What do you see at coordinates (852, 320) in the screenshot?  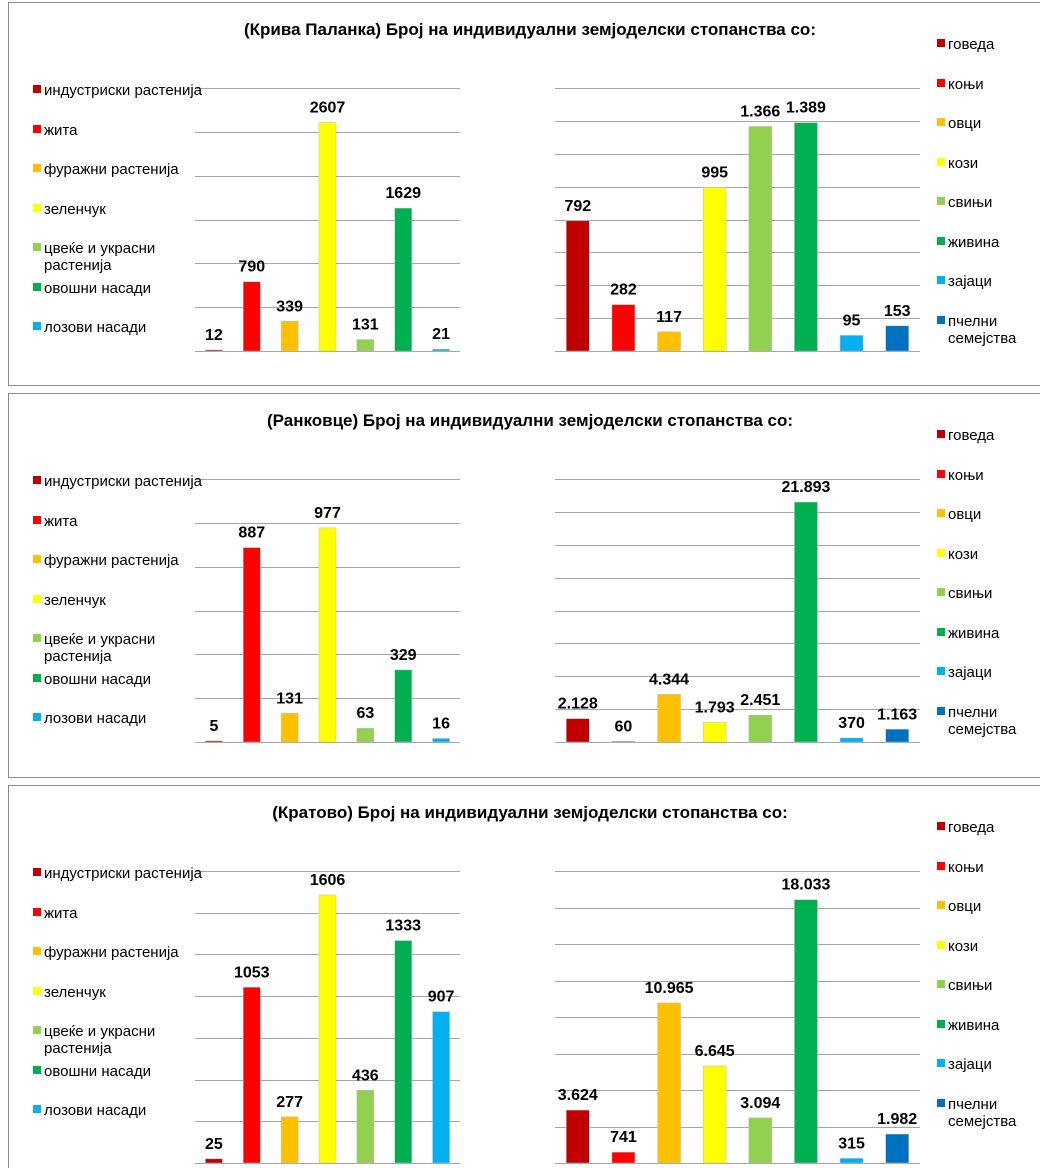 I see `data-label: 95` at bounding box center [852, 320].